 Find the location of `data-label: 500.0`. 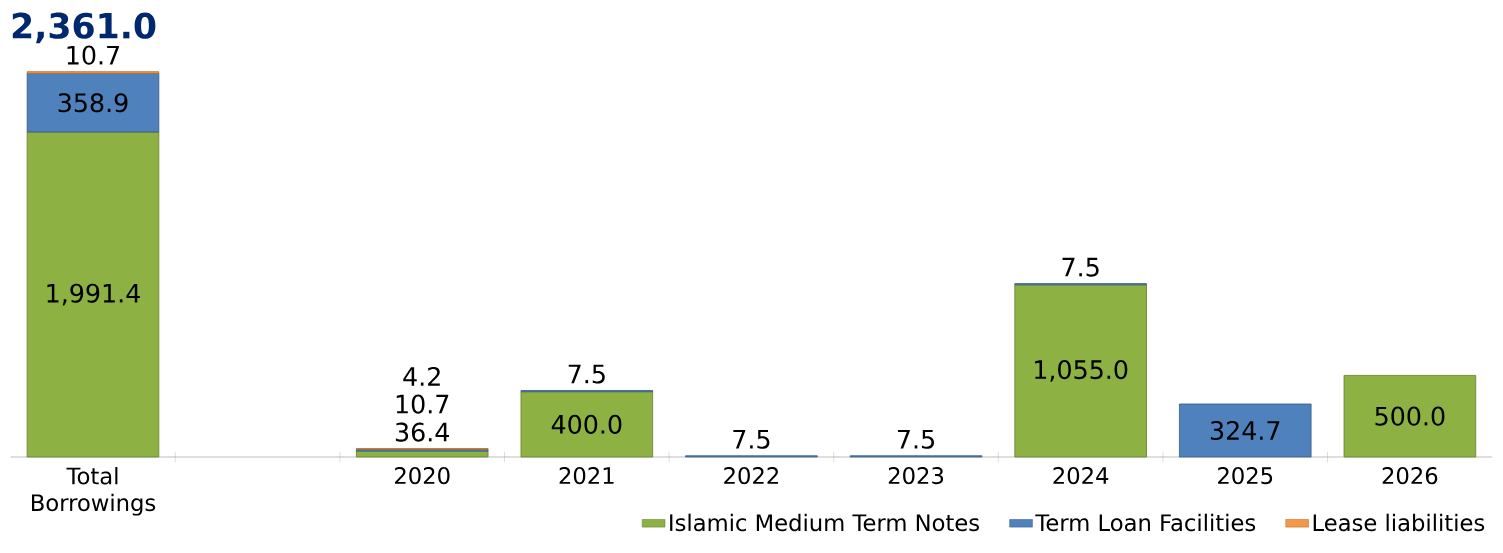

data-label: 500.0 is located at coordinates (1410, 416).